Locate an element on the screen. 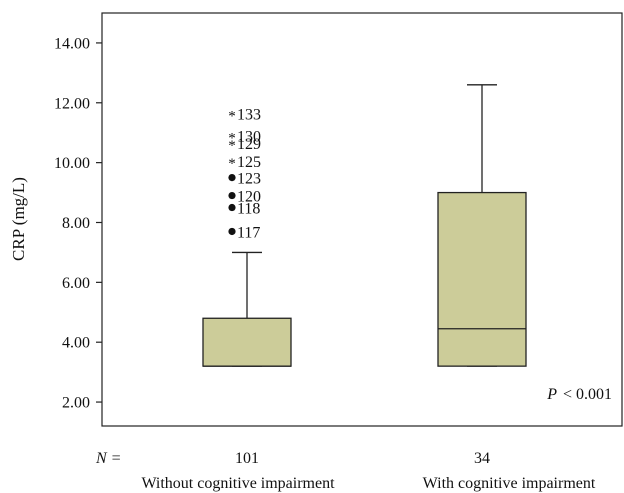  group-n-value: 101 is located at coordinates (247, 458).